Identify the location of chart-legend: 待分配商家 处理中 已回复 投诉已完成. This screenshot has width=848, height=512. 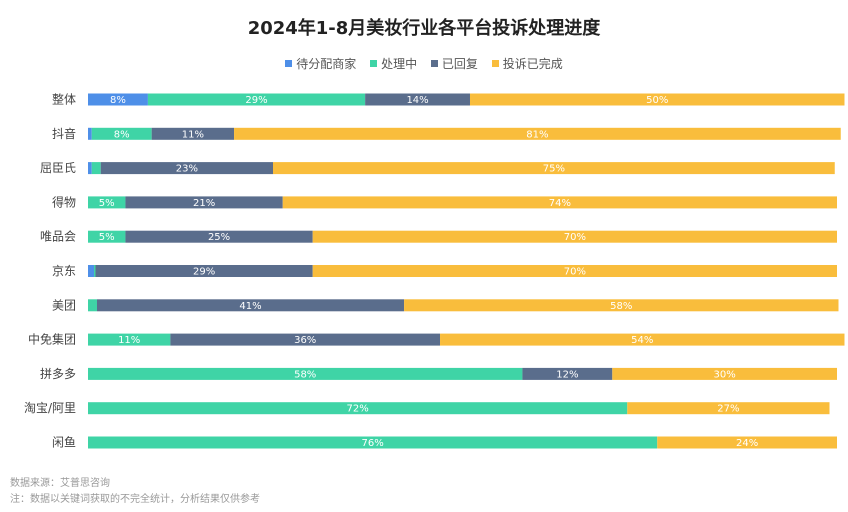
(424, 63).